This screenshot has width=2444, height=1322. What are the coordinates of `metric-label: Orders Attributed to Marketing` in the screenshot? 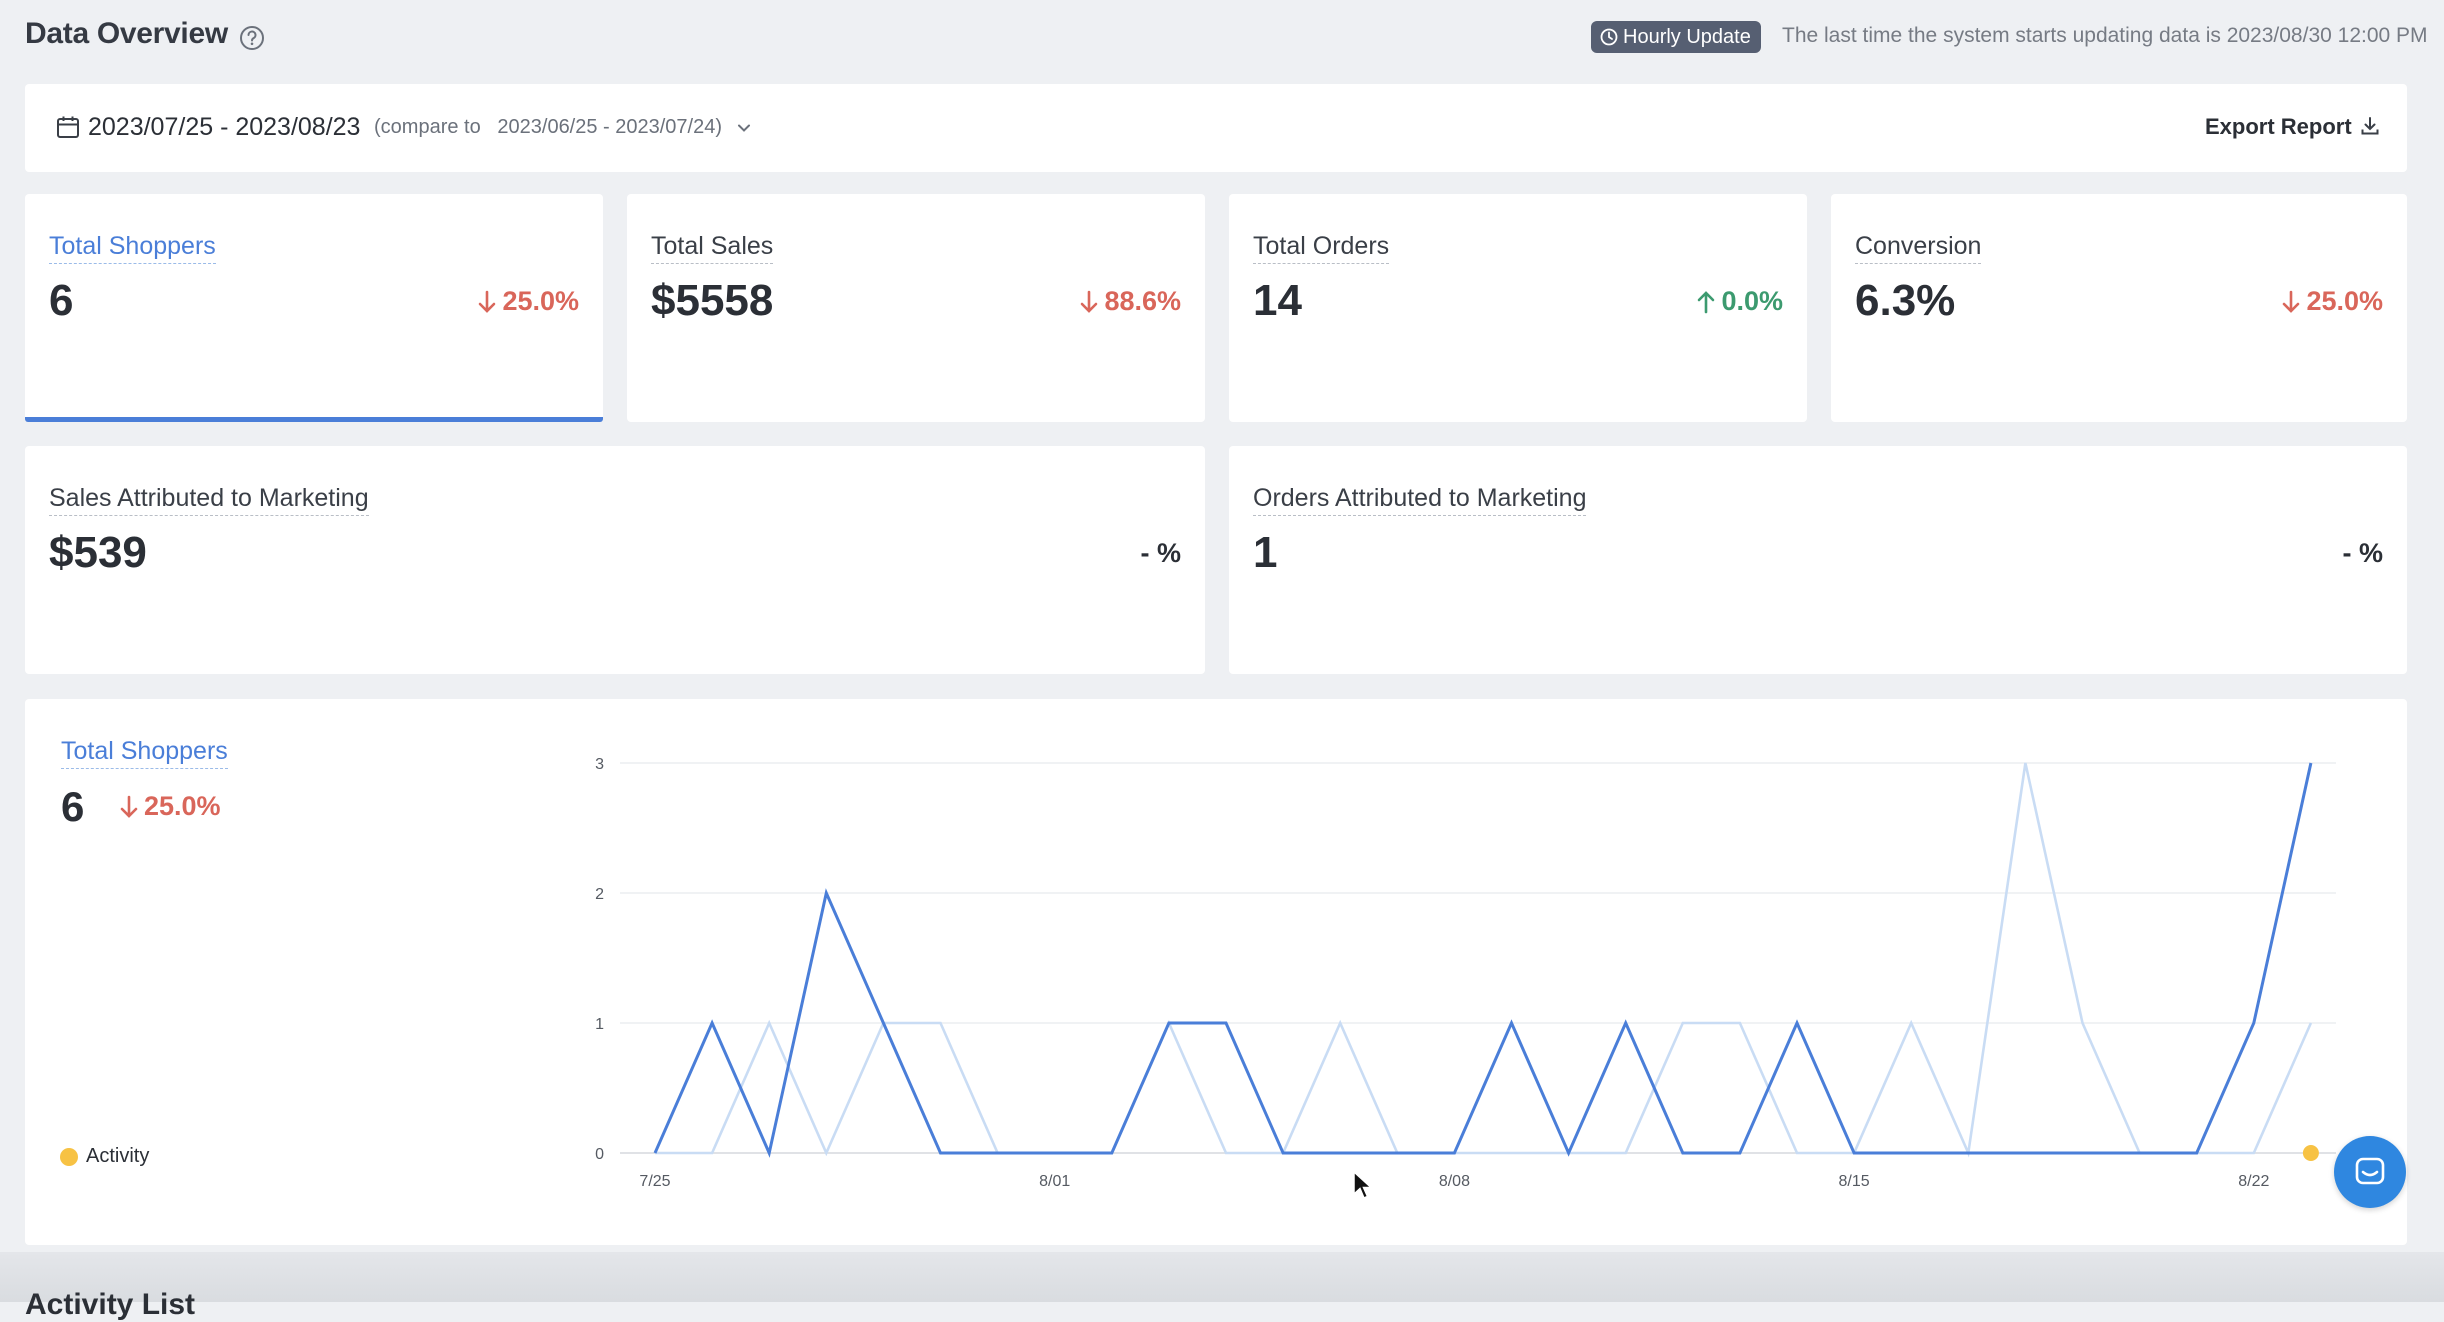 It's located at (1420, 500).